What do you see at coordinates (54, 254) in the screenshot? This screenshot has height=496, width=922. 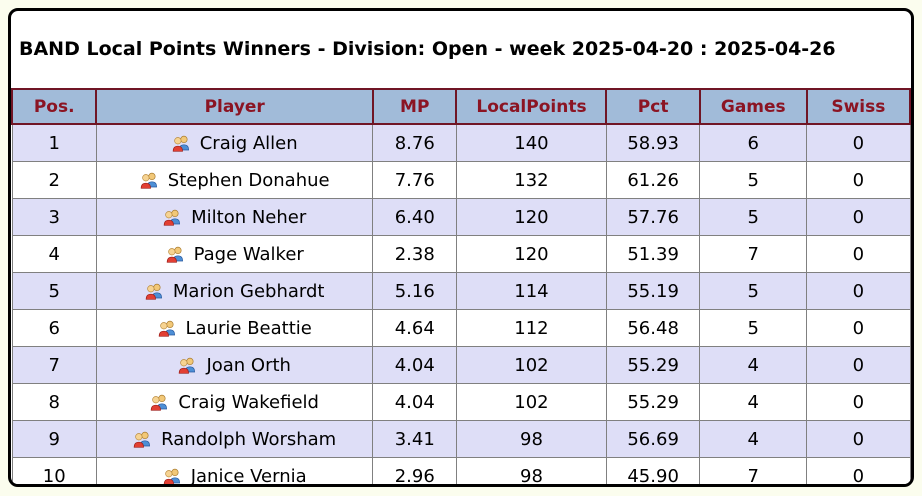 I see `pos-cell: 4` at bounding box center [54, 254].